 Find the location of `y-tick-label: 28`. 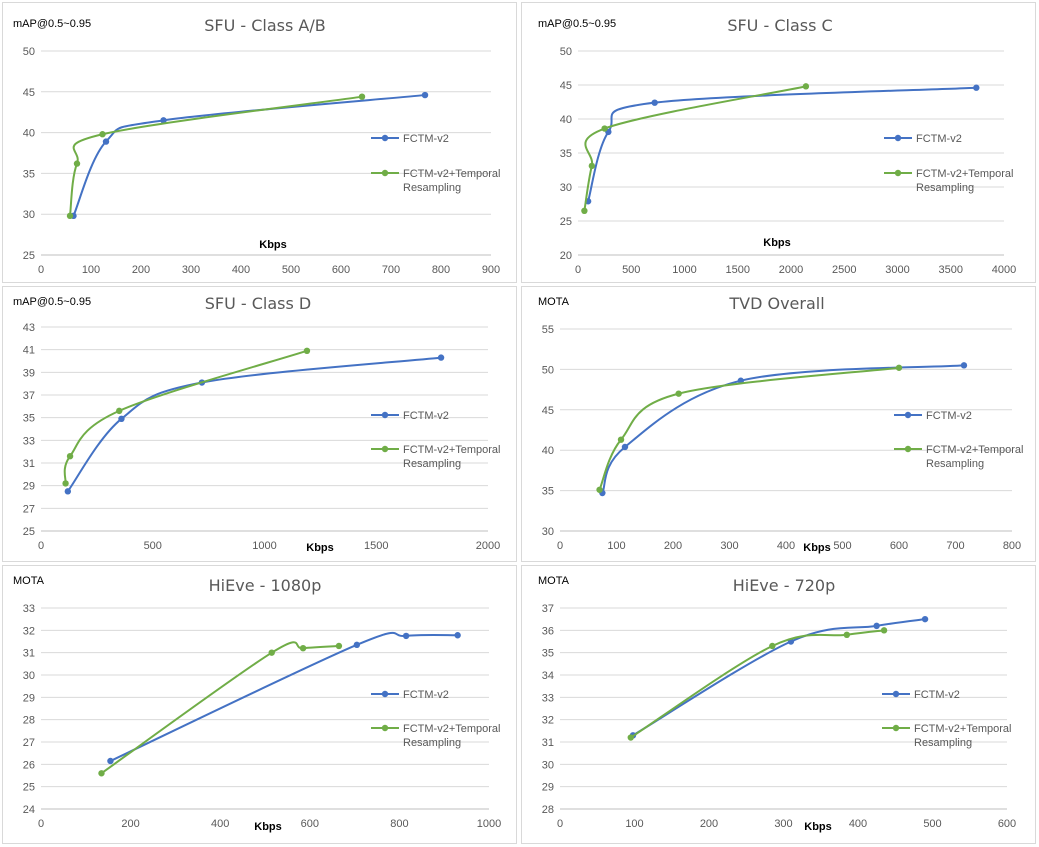

y-tick-label: 28 is located at coordinates (29, 721).